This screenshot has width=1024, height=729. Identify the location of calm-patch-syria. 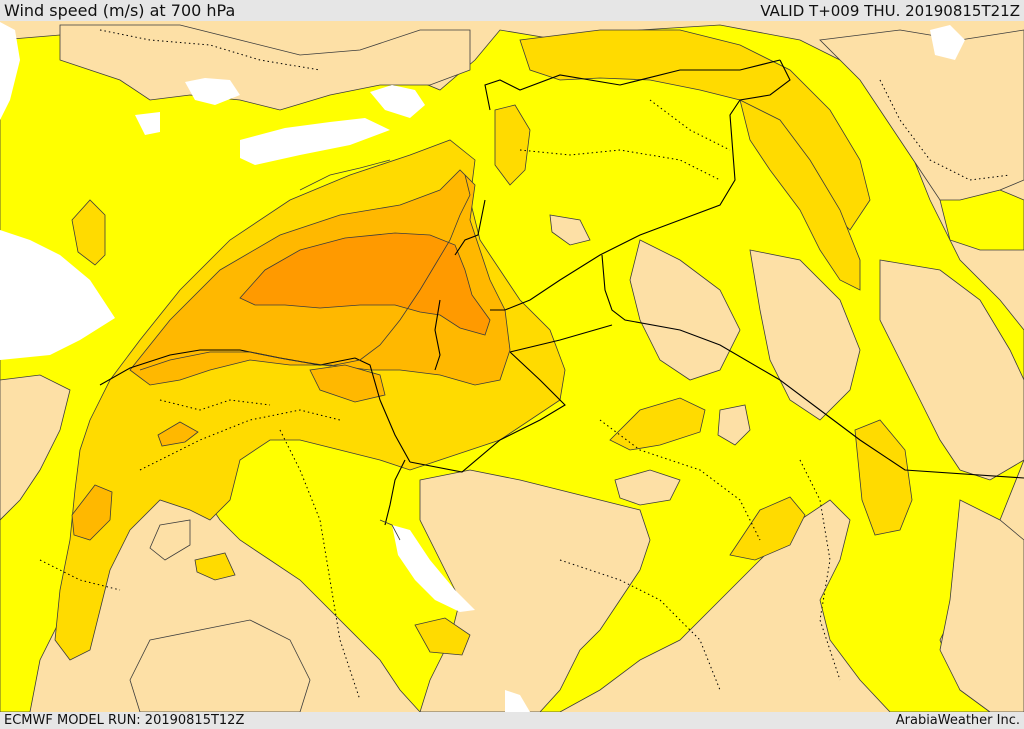
(685, 310).